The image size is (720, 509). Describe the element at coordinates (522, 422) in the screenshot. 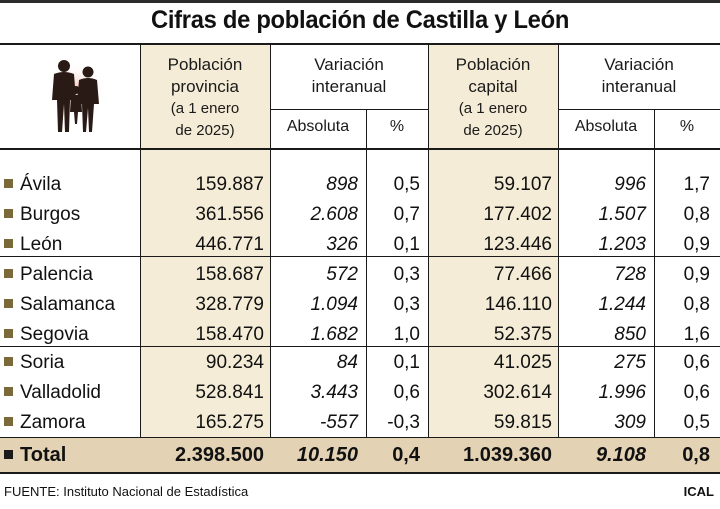

I see `cell-cap: 59.815` at that location.